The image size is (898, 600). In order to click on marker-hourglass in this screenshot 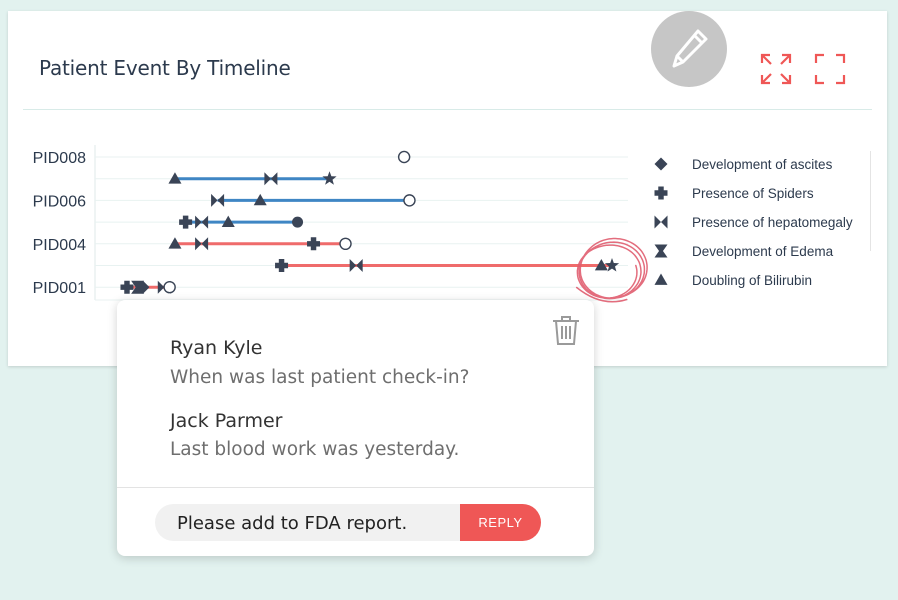, I will do `click(661, 251)`.